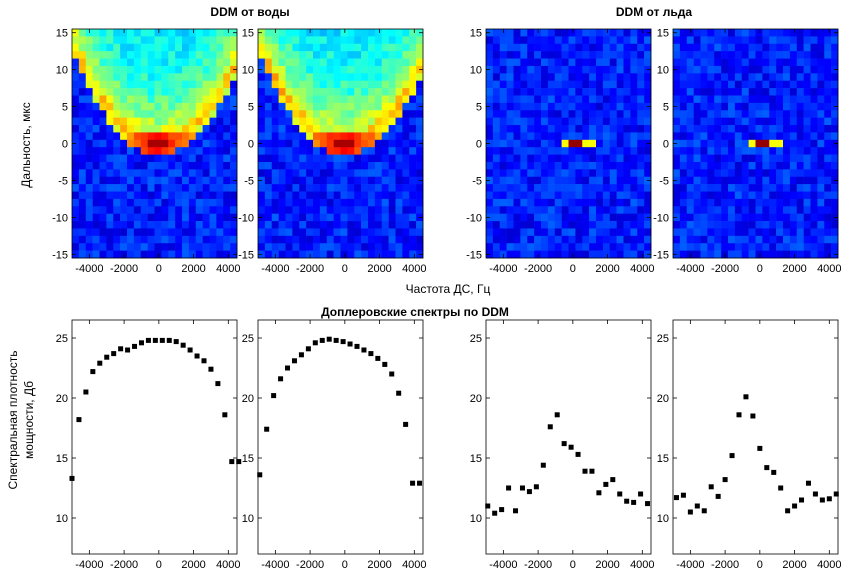 Image resolution: width=850 pixels, height=583 pixels. I want to click on panel-spectrum-ice-2: -4000 -2000 0 2000 4000 10 15 20 25, so click(749, 445).